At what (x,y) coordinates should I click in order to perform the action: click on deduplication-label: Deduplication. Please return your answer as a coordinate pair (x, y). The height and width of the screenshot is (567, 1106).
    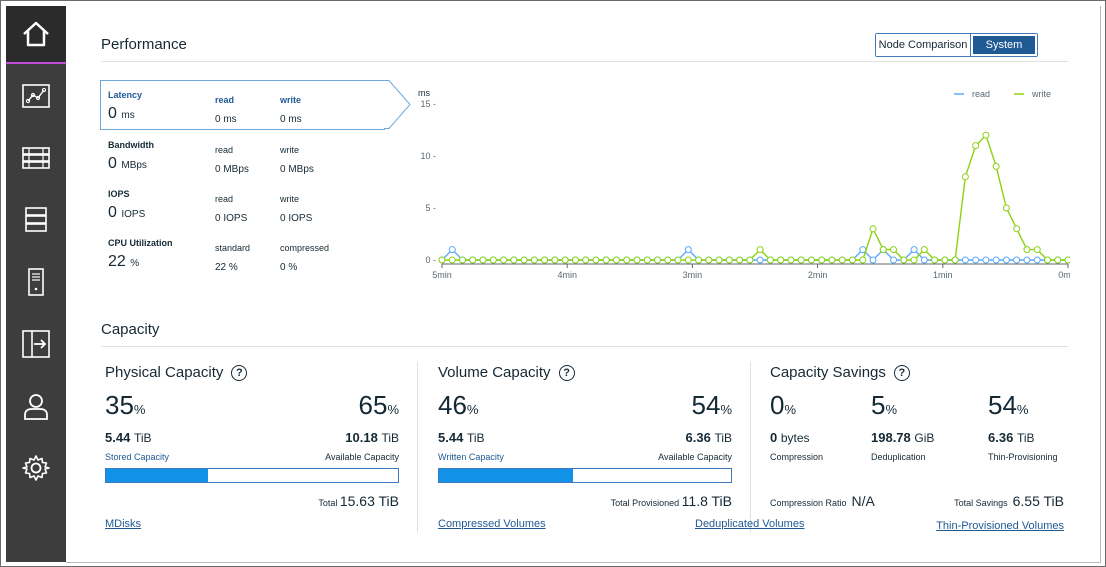
    Looking at the image, I should click on (898, 457).